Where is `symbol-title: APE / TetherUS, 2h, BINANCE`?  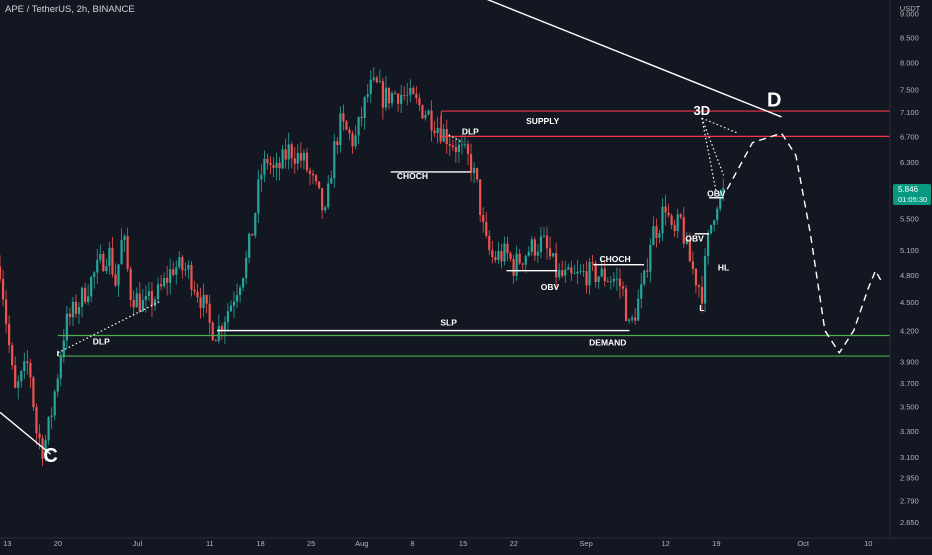
symbol-title: APE / TetherUS, 2h, BINANCE is located at coordinates (70, 9).